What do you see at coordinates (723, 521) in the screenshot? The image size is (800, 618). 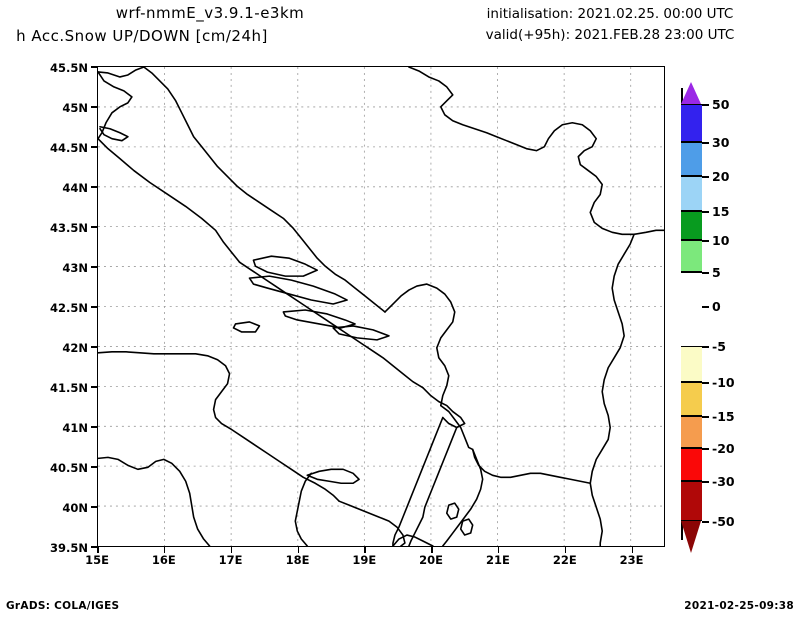 I see `colorbar-label-neg50: -50` at bounding box center [723, 521].